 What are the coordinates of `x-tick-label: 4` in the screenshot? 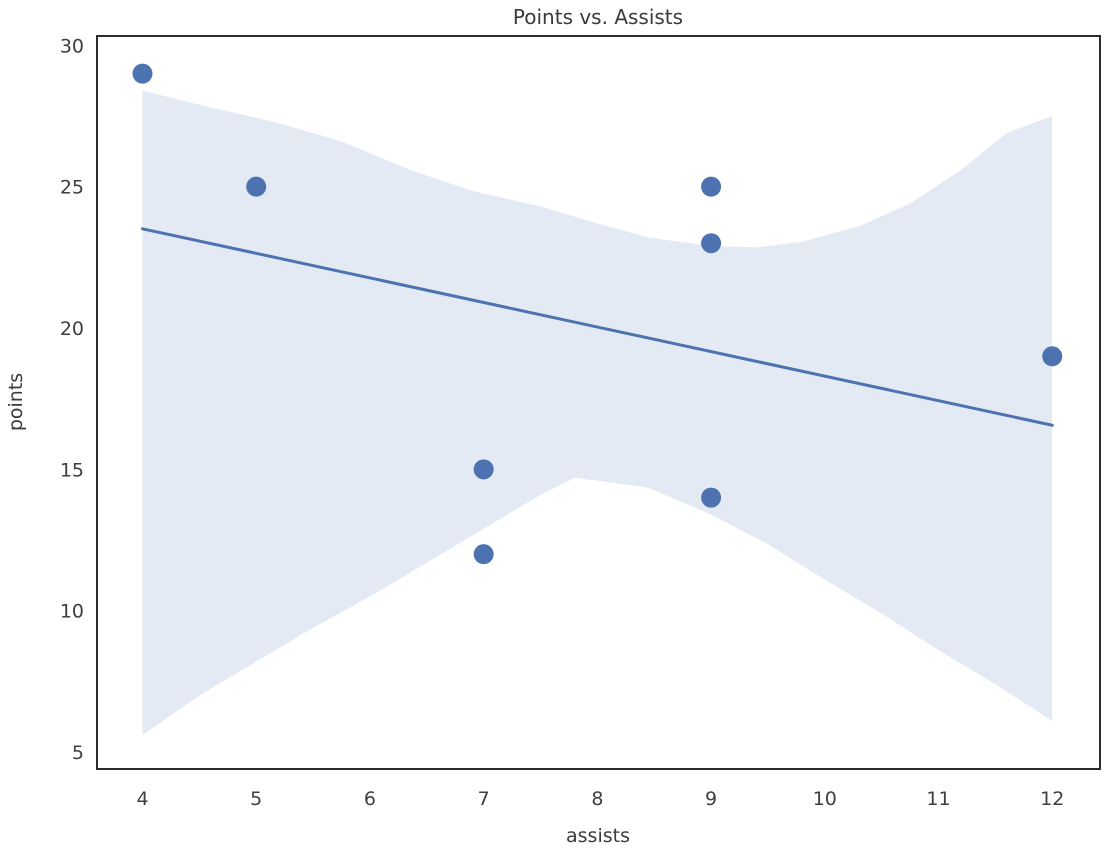 It's located at (142, 799).